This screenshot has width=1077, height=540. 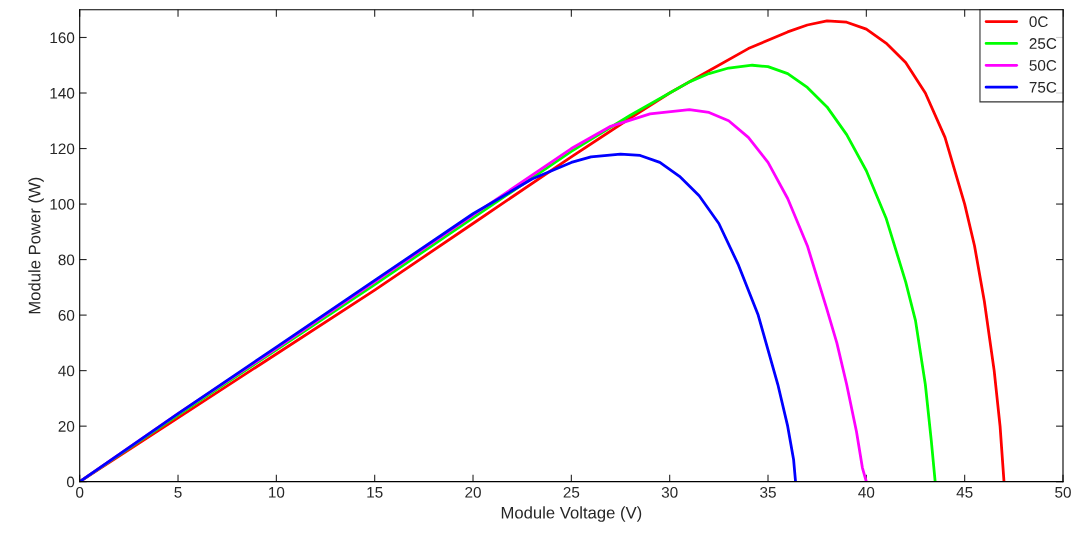 I want to click on legend-label: 75C, so click(x=1043, y=87).